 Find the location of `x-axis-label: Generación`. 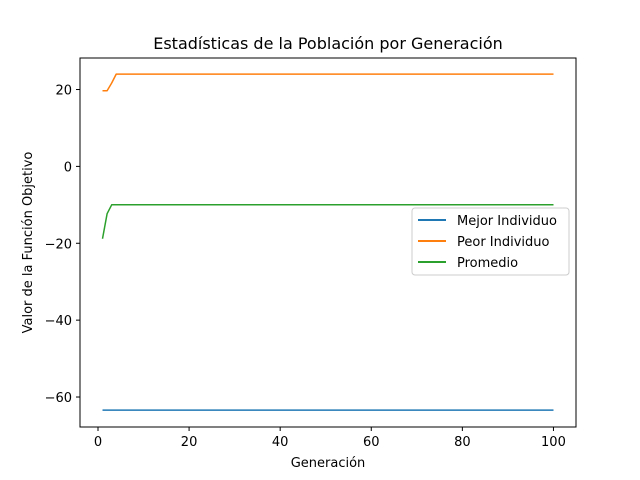

x-axis-label: Generación is located at coordinates (328, 463).